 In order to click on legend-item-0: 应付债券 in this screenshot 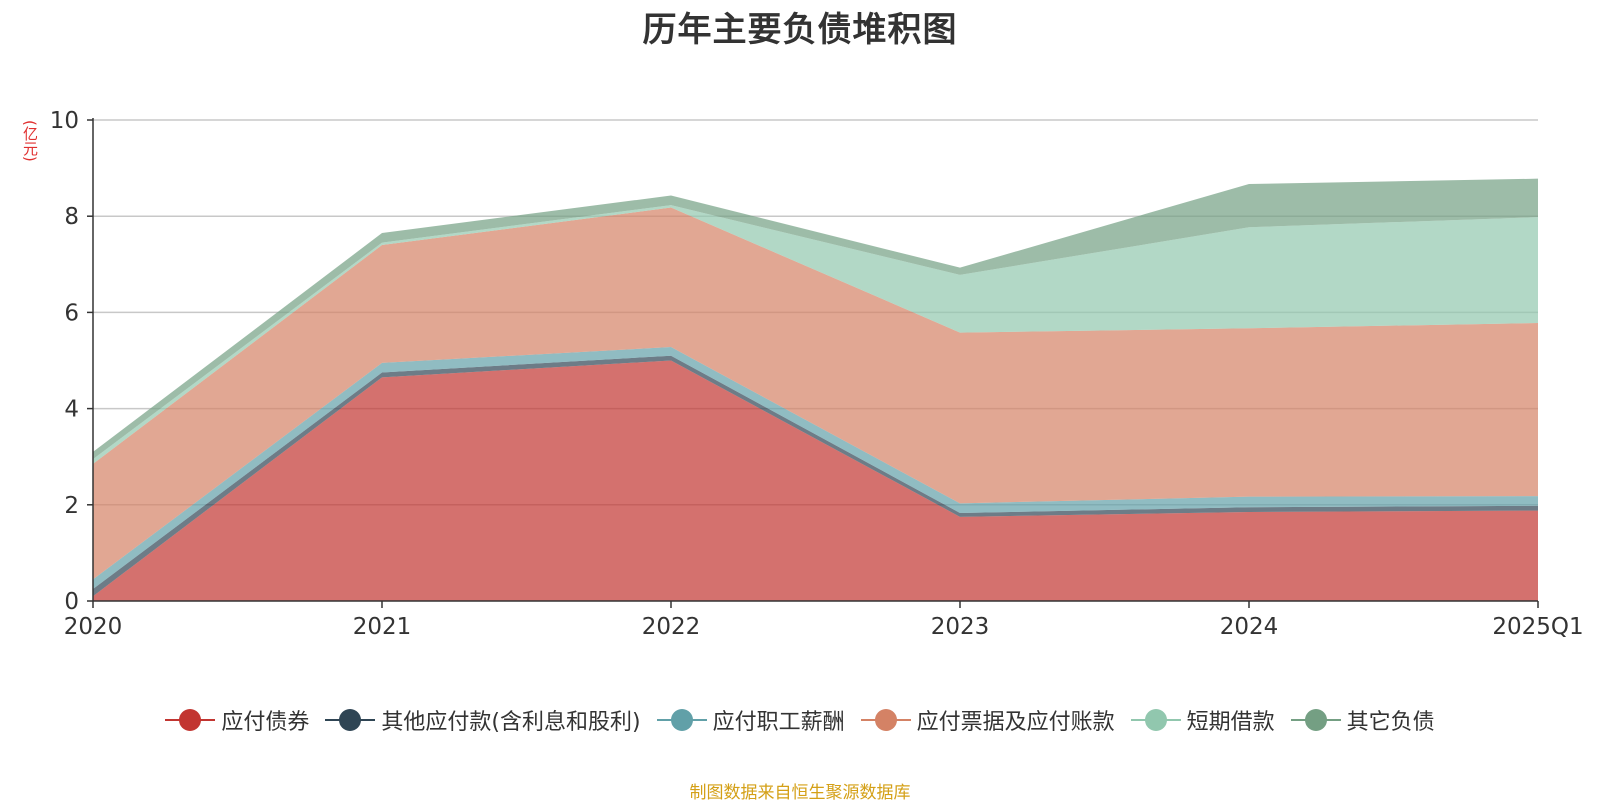, I will do `click(237, 720)`.